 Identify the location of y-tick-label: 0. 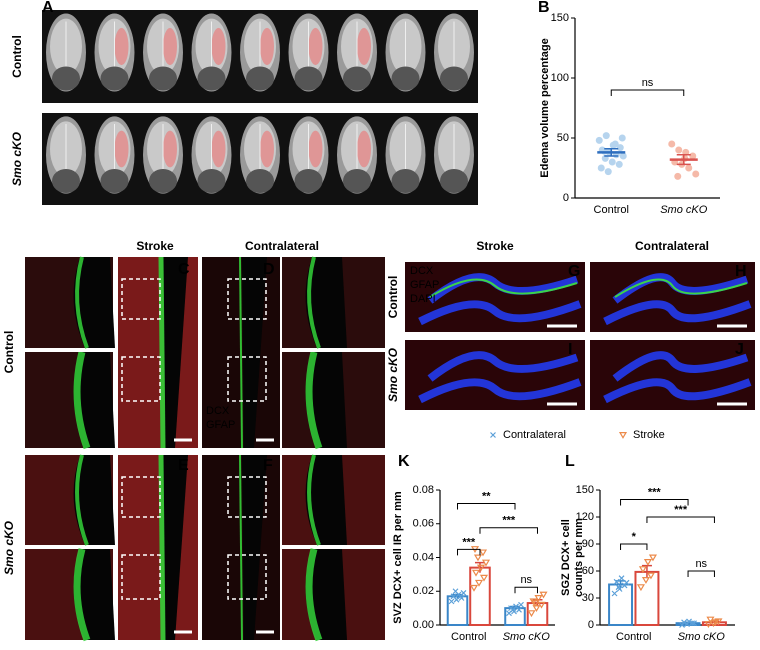
(566, 198).